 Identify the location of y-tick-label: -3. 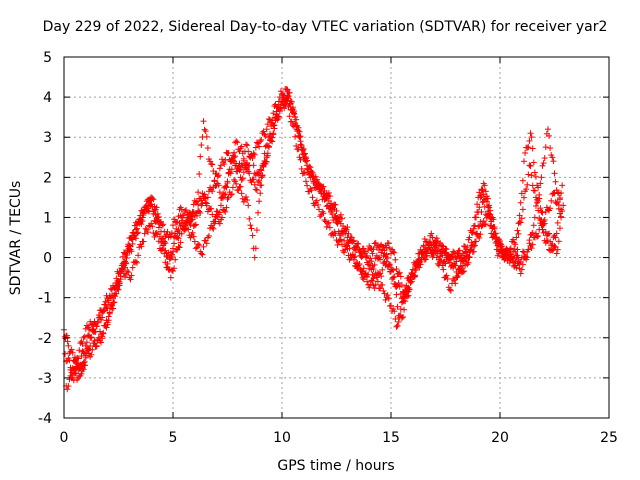
(45, 379).